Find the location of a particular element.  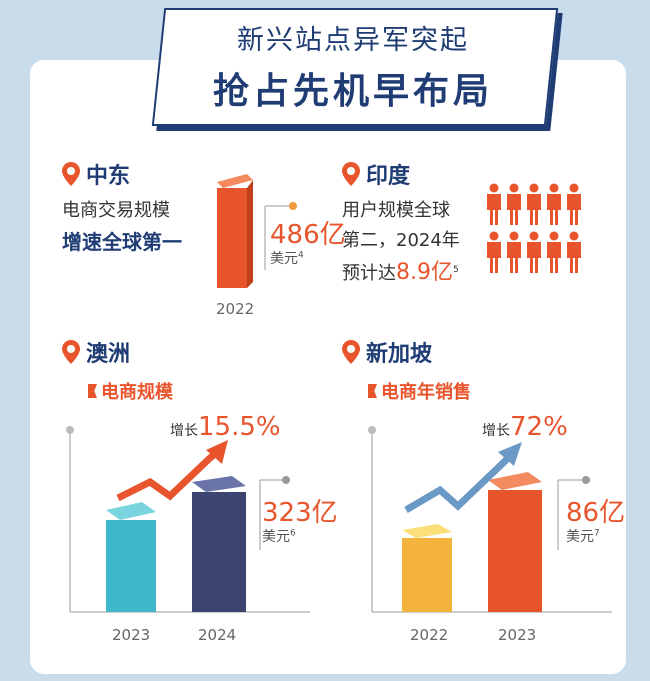

region-middle-east: 中东 is located at coordinates (96, 174).